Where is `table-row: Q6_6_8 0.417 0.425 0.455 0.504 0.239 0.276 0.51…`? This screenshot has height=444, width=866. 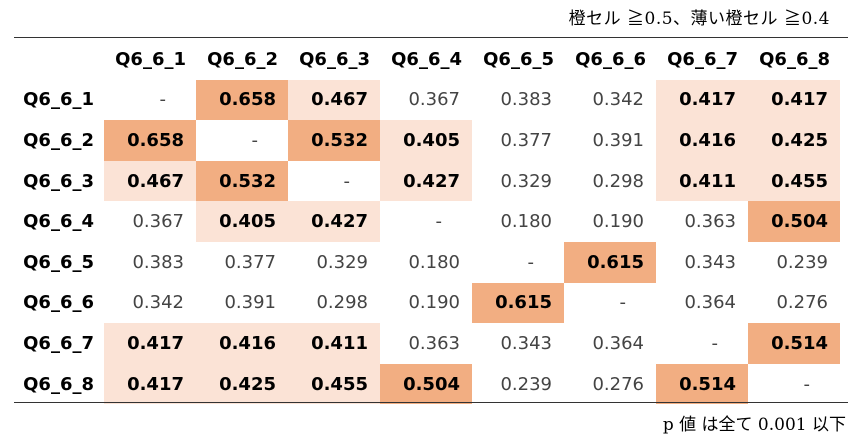 table-row: Q6_6_8 0.417 0.425 0.455 0.504 0.239 0.276 0.51… is located at coordinates (427, 384).